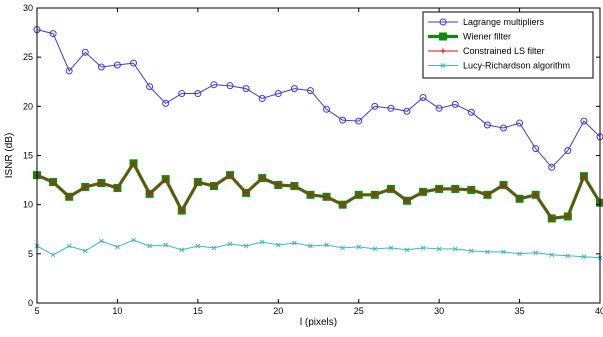 The width and height of the screenshot is (603, 337). Describe the element at coordinates (28, 8) in the screenshot. I see `y-tick-label: 30` at that location.